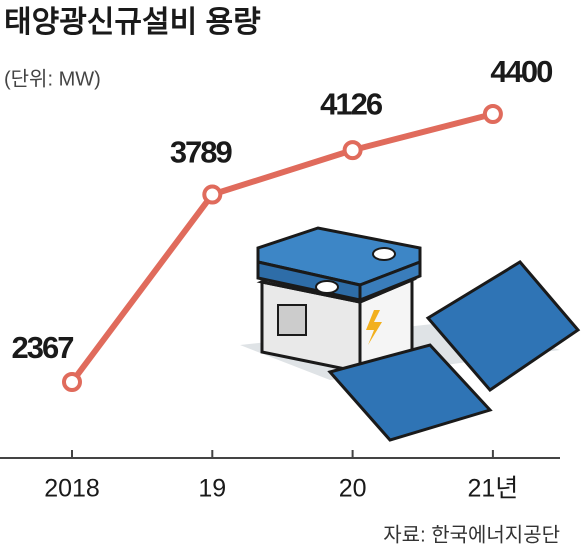  What do you see at coordinates (132, 22) in the screenshot?
I see `chart-title: 태양광신규설비 용량` at bounding box center [132, 22].